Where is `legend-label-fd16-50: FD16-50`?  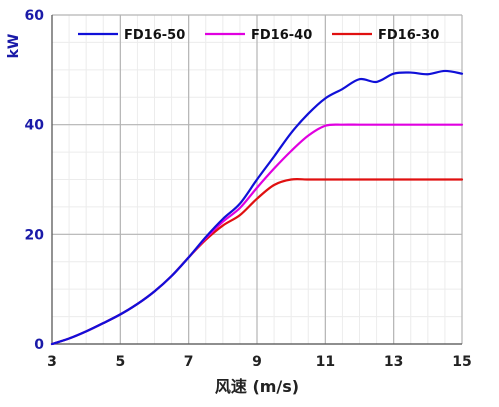 legend-label-fd16-50: FD16-50 is located at coordinates (154, 35).